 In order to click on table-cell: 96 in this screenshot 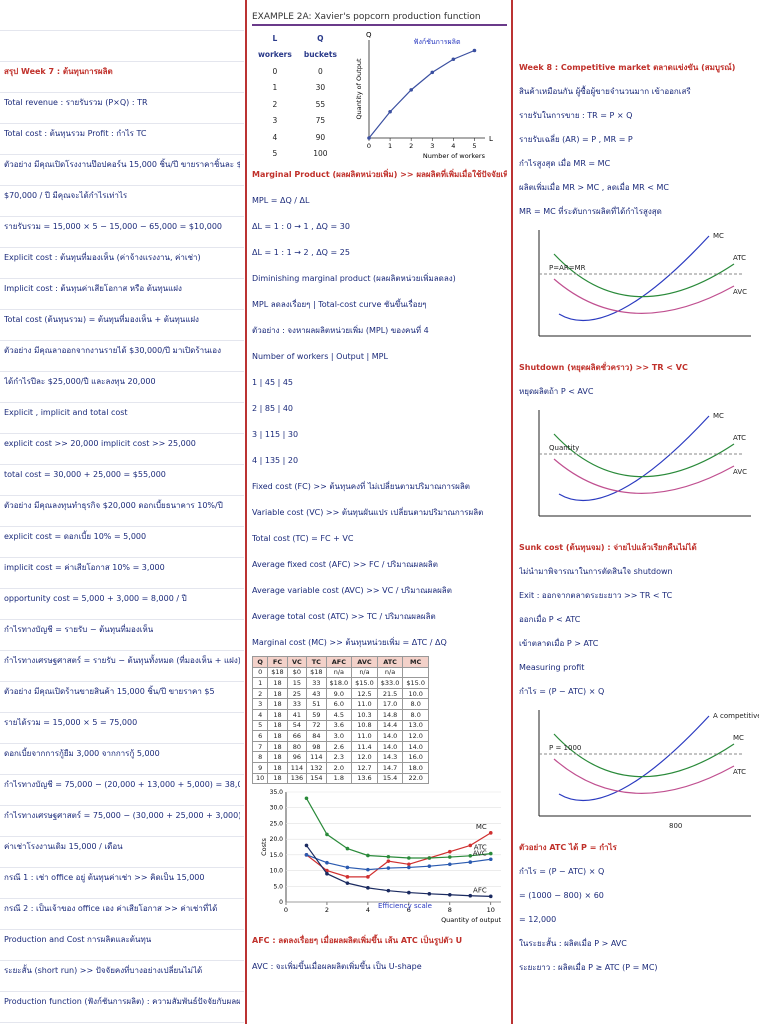, I will do `click(297, 757)`.